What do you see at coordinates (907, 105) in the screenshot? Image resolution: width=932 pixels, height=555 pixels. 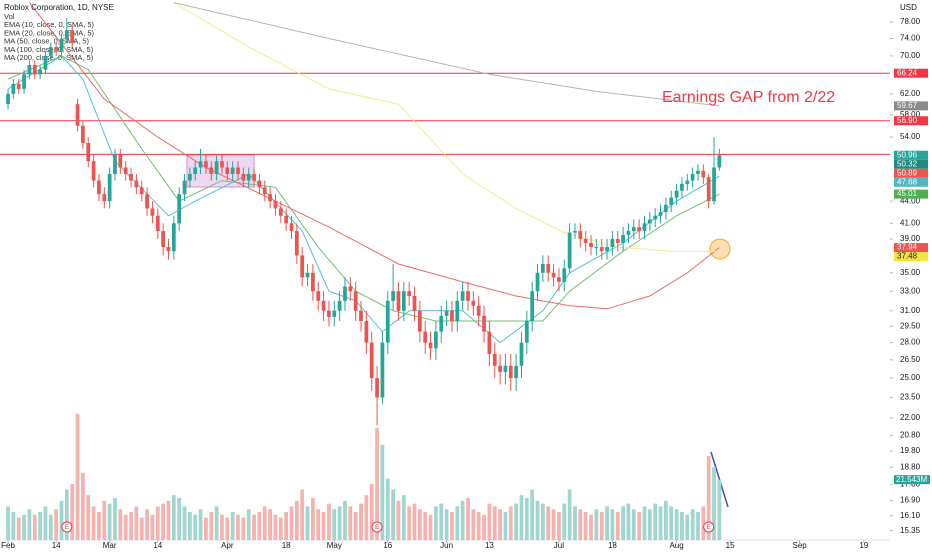 I see `price-label: 59.67` at bounding box center [907, 105].